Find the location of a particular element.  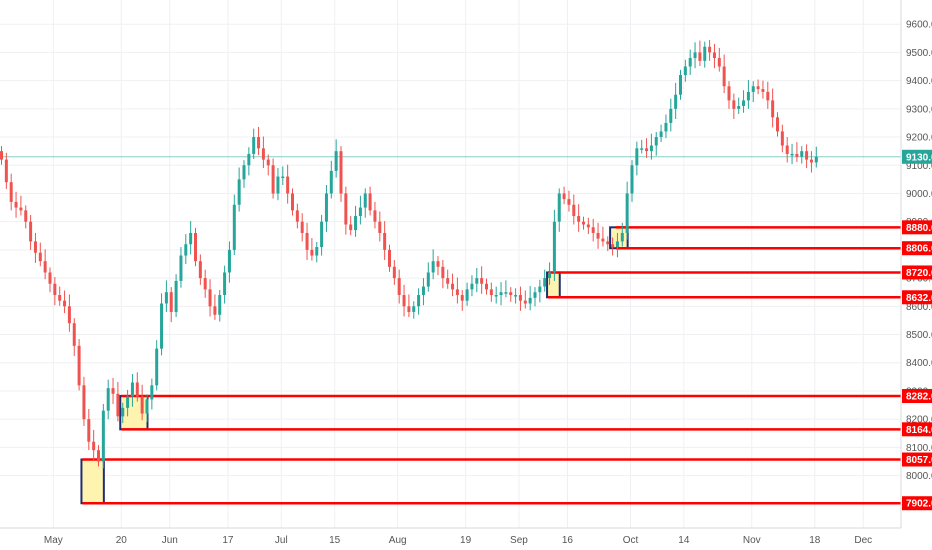

level-price-label-text: 8806.0 is located at coordinates (919, 249).